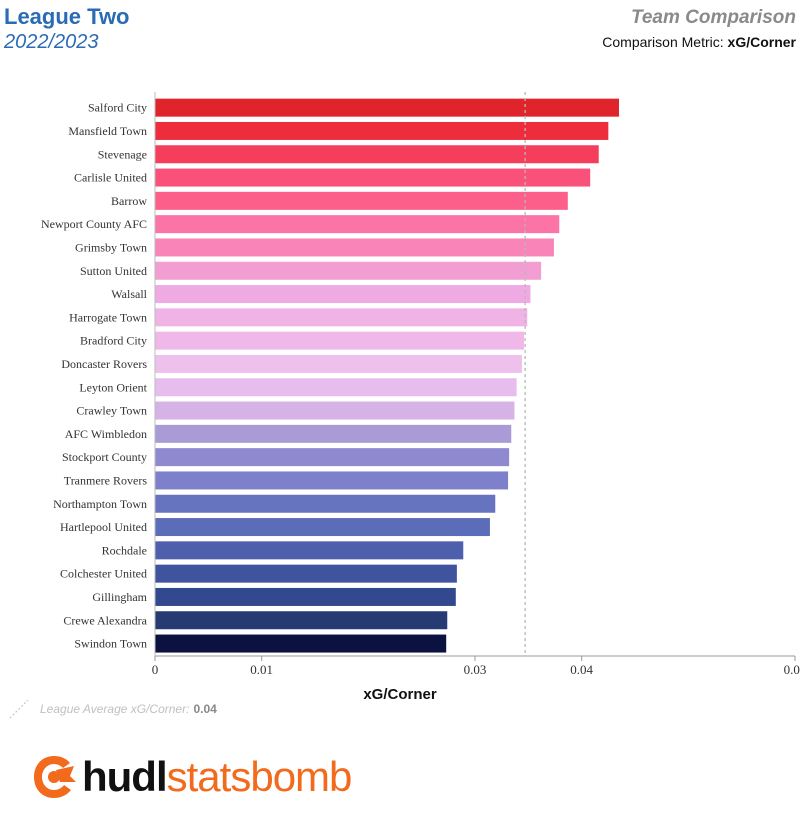 The image size is (800, 820). I want to click on category-label: Salford City, so click(117, 108).